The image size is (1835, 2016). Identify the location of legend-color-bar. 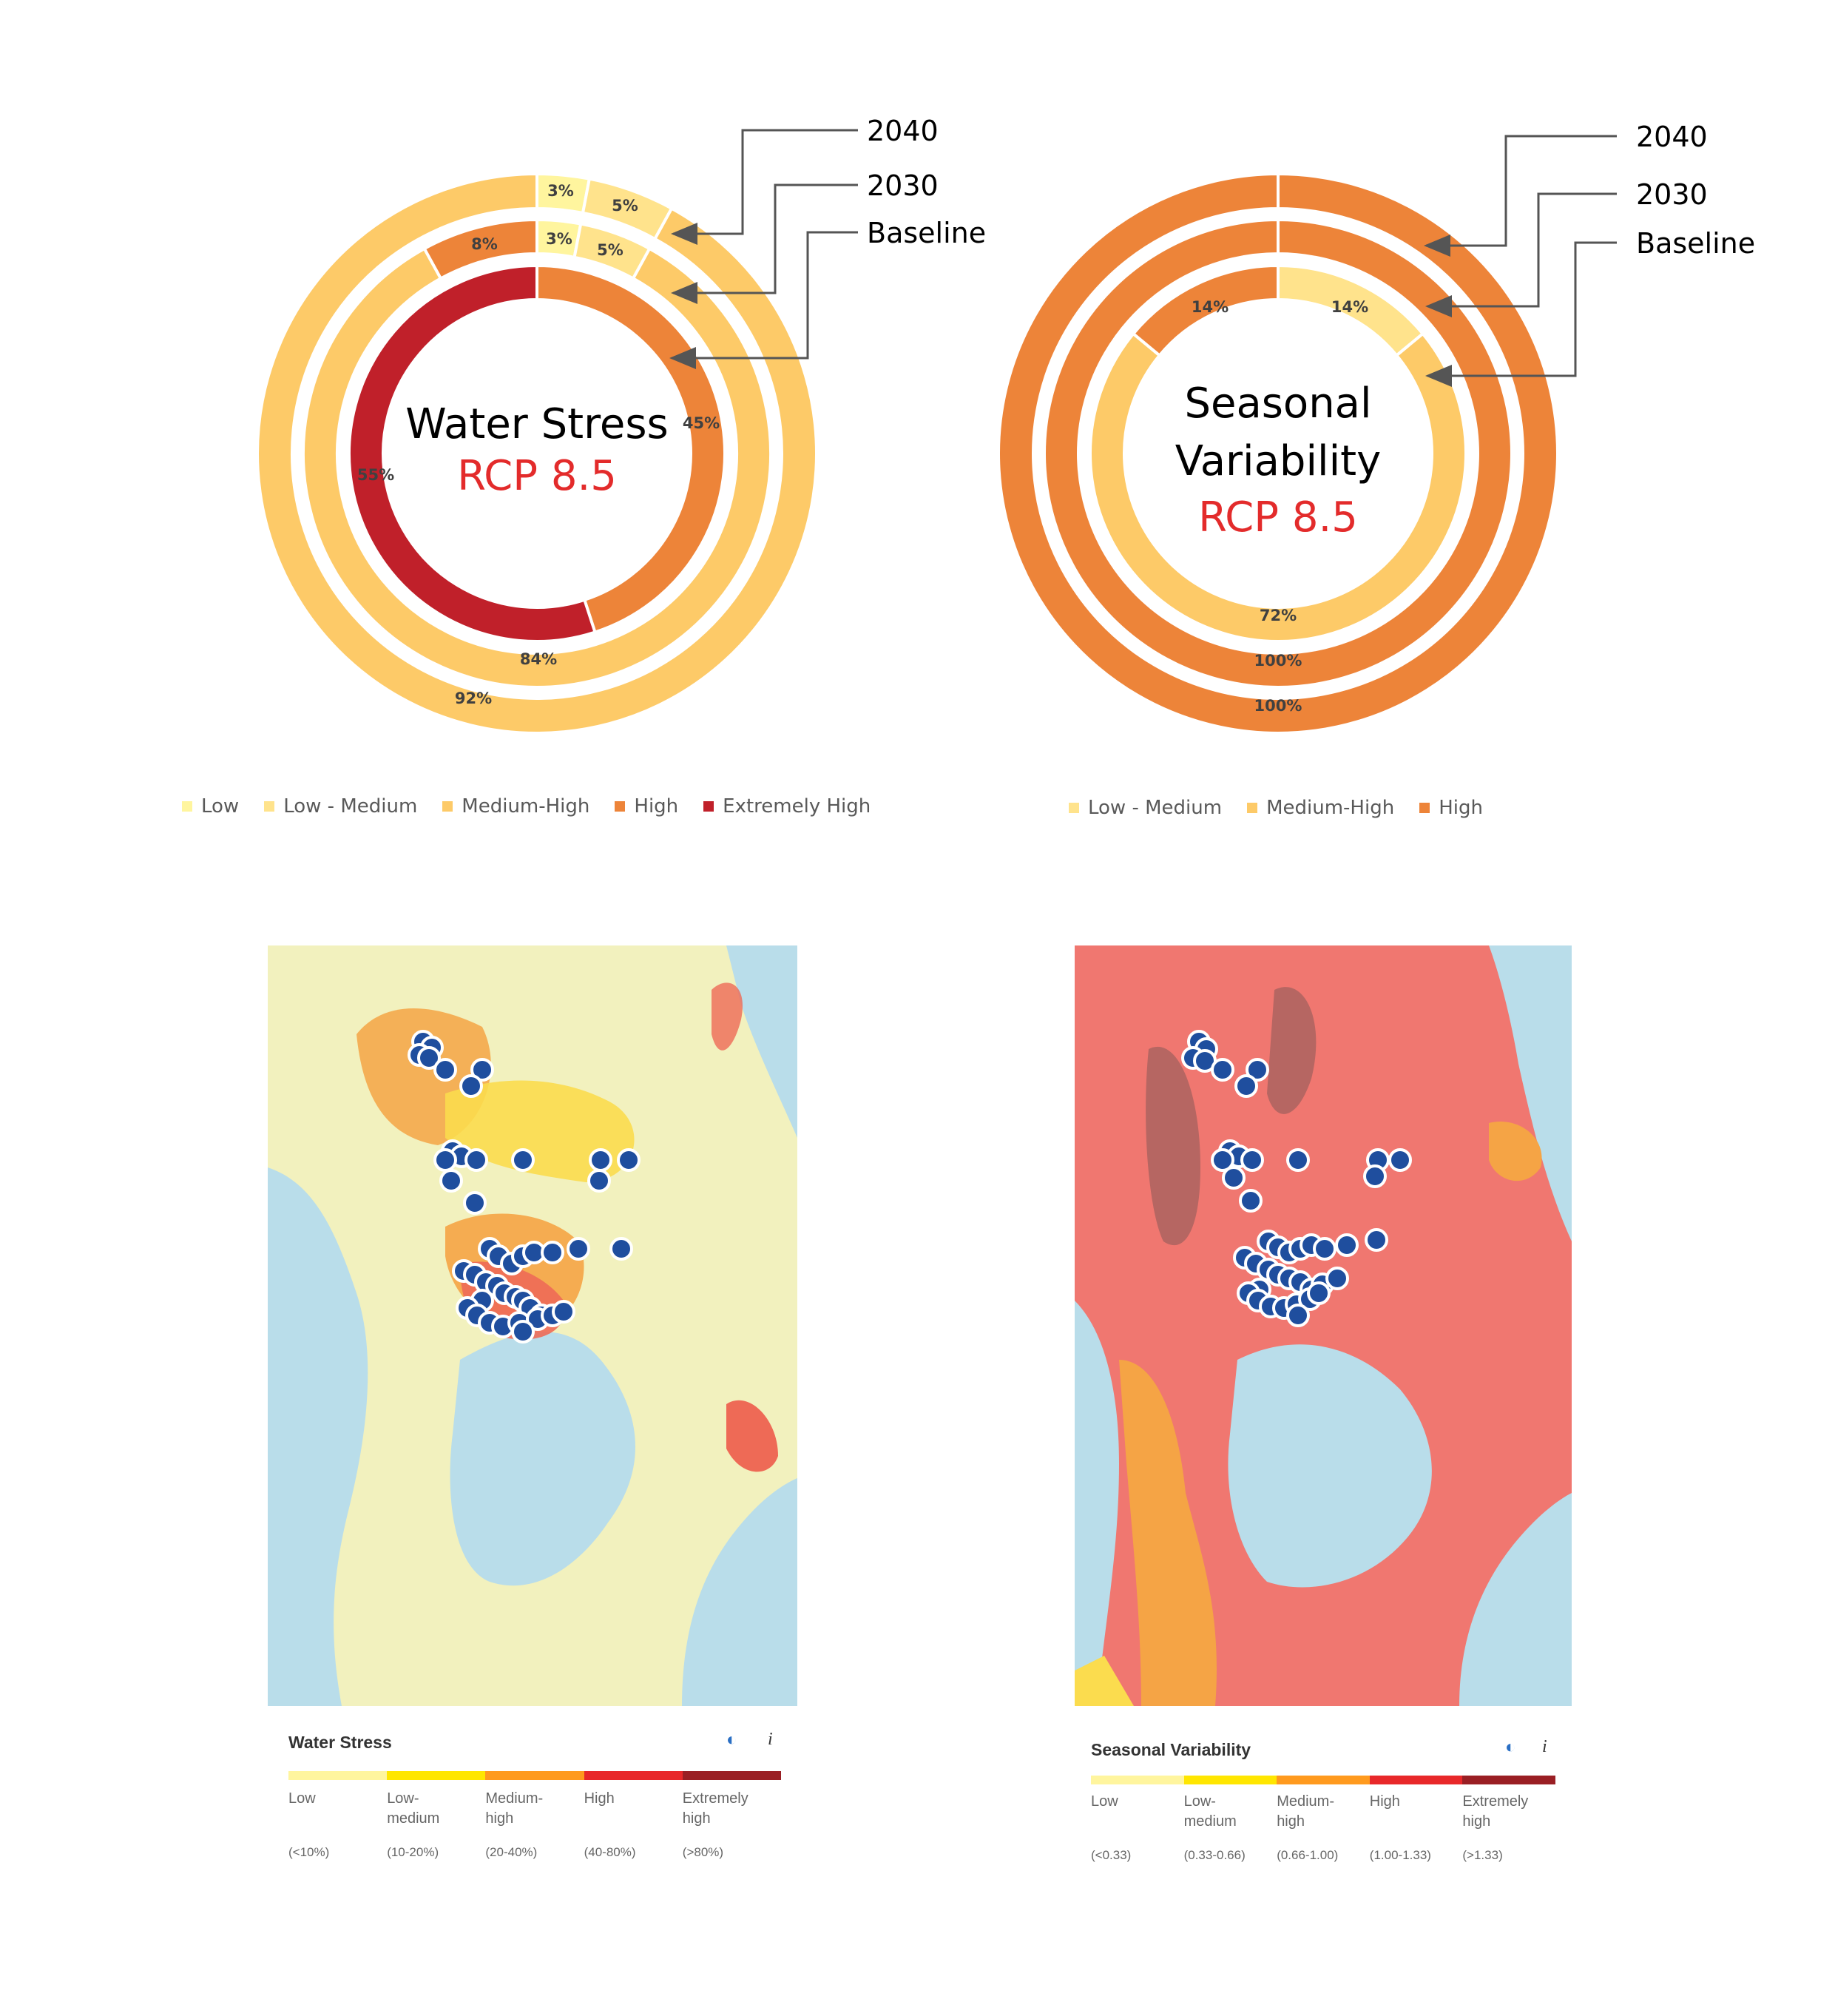
(535, 1775).